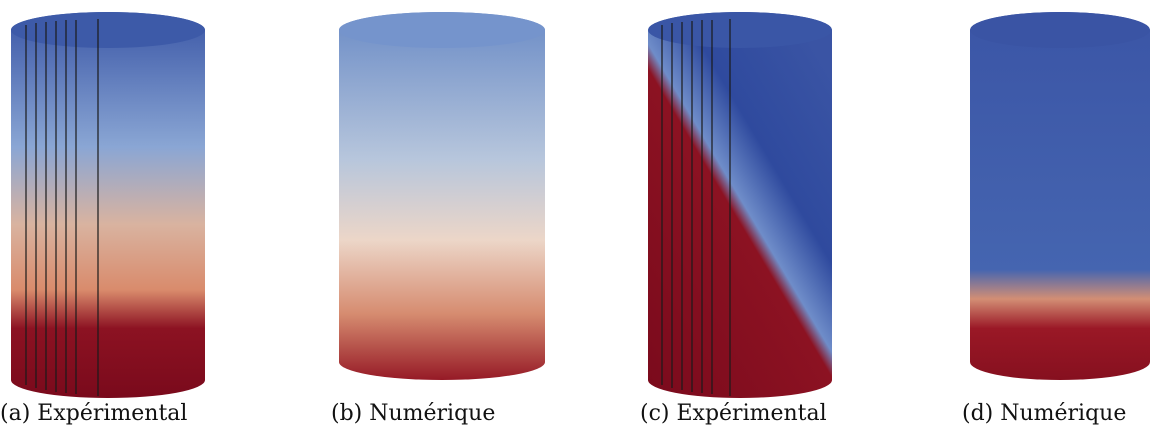  What do you see at coordinates (1060, 196) in the screenshot?
I see `cylinder-d` at bounding box center [1060, 196].